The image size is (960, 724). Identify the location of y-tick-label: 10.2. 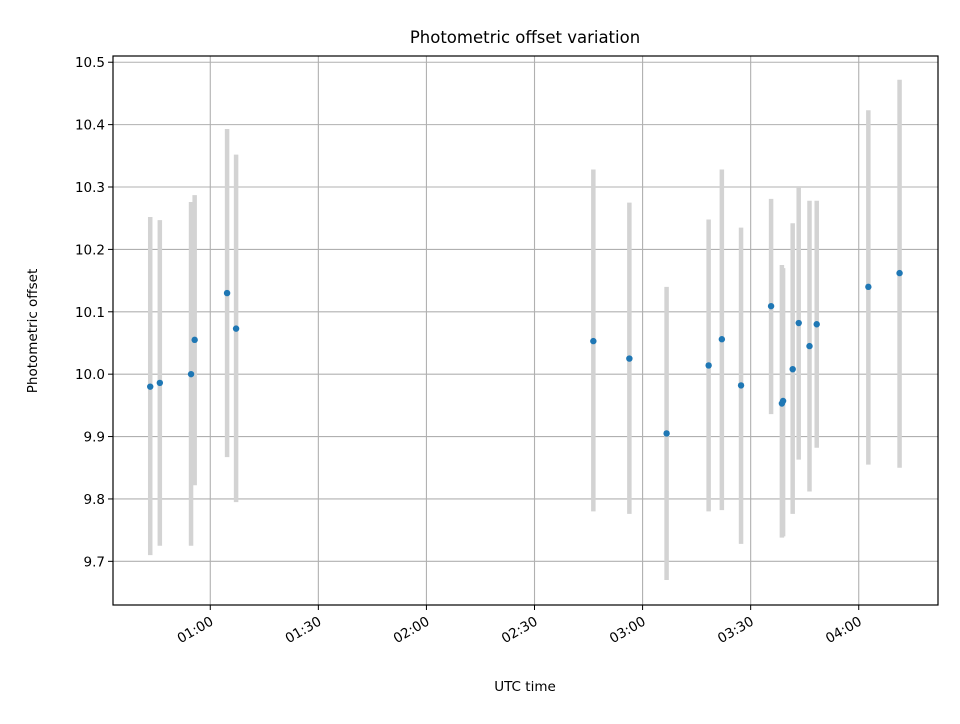
(90, 250).